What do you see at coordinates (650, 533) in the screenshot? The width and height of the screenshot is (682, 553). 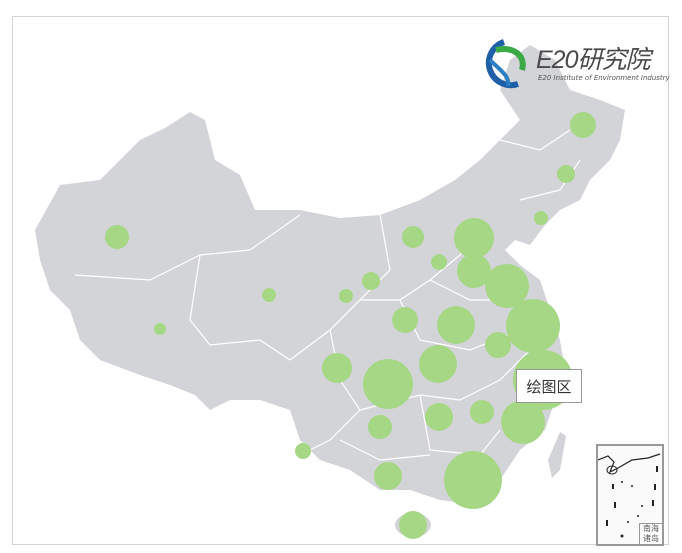 I see `inset-label: 南海诸岛` at bounding box center [650, 533].